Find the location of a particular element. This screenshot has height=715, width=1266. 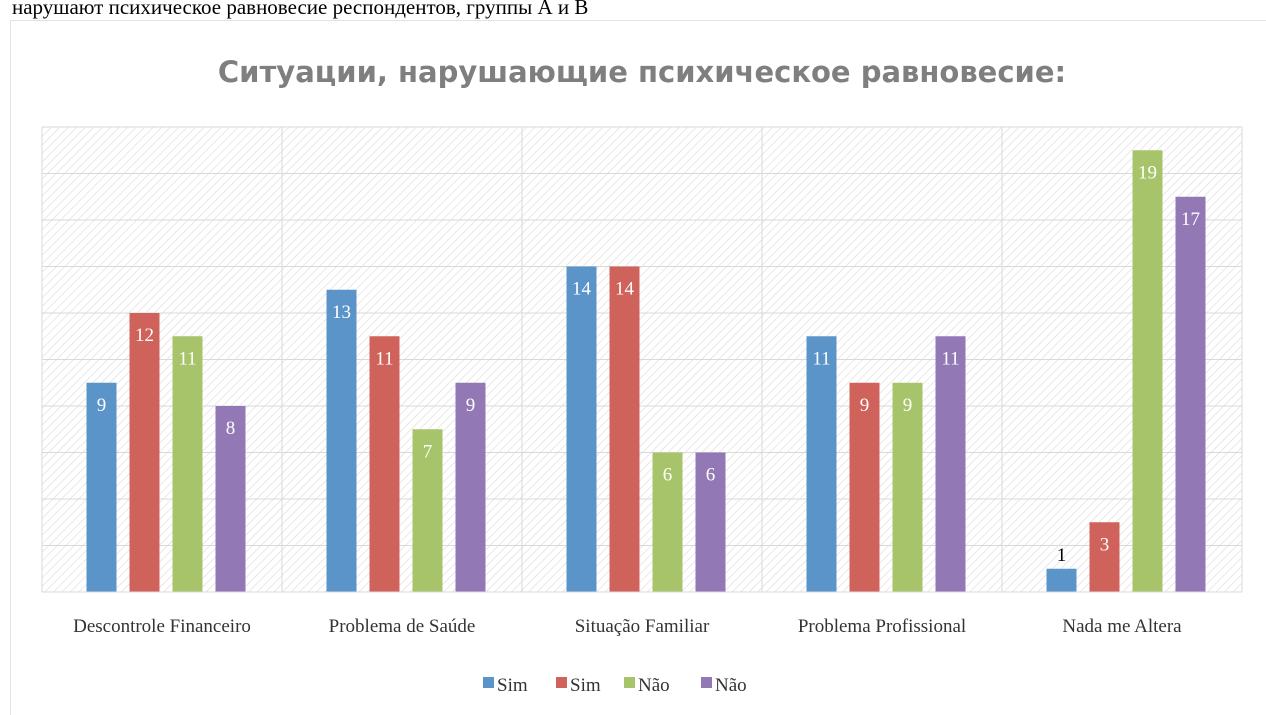

x-tick-label: Situação Familiar is located at coordinates (642, 626).